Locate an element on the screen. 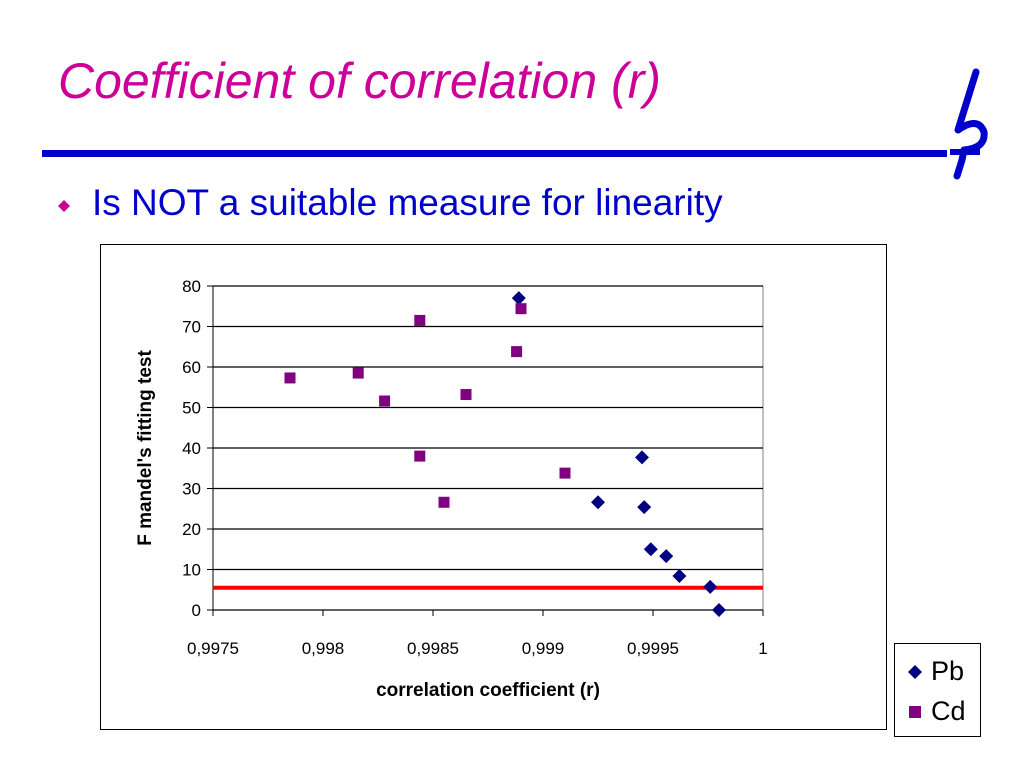 The width and height of the screenshot is (1024, 768). y-tick-label: 70 is located at coordinates (191, 327).